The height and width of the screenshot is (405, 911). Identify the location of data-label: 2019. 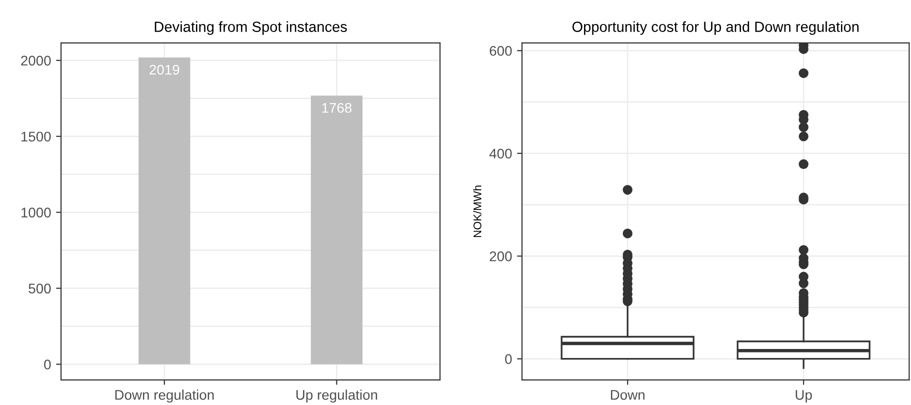
(165, 69).